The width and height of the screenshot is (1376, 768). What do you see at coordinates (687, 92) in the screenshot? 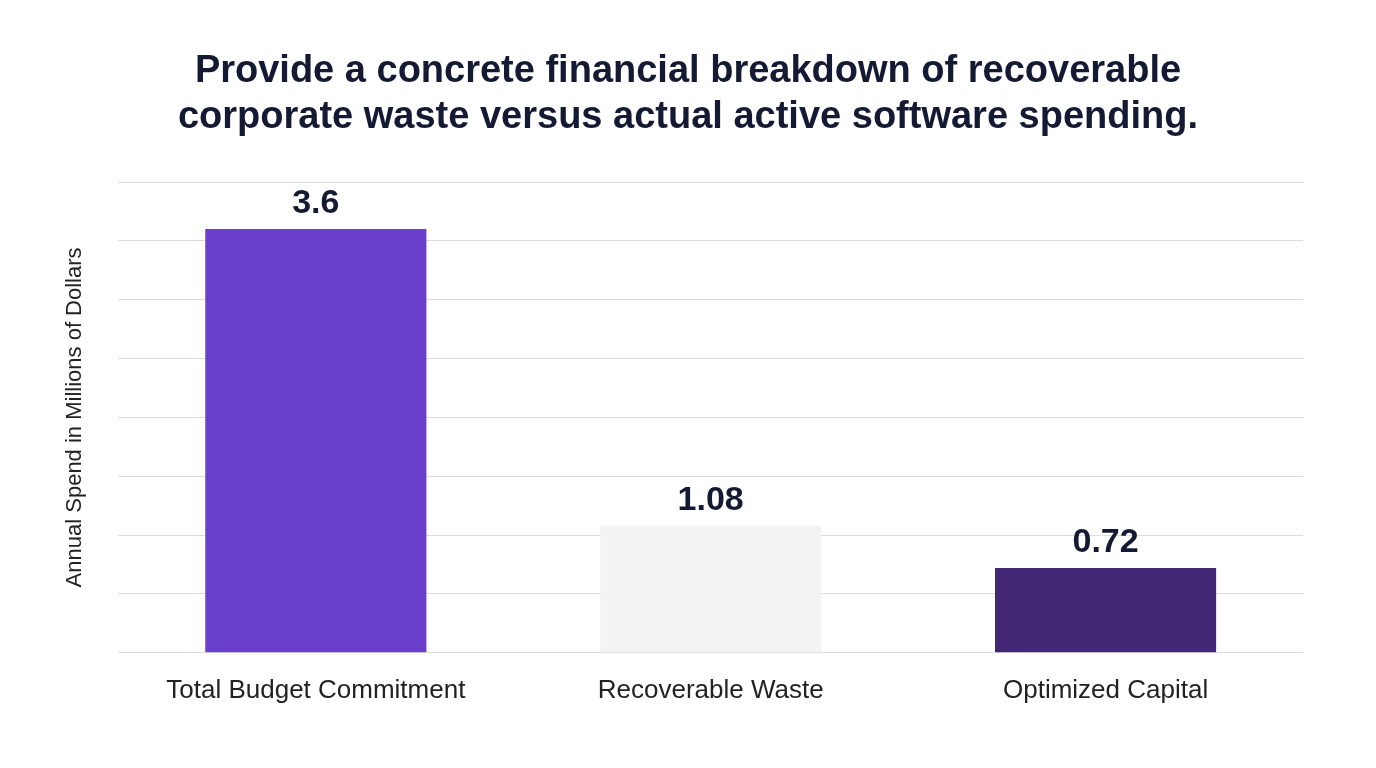
I see `chart-title: Provide a concrete financial breakdown of recoverable corporate waste versus actual active software spending.` at bounding box center [687, 92].